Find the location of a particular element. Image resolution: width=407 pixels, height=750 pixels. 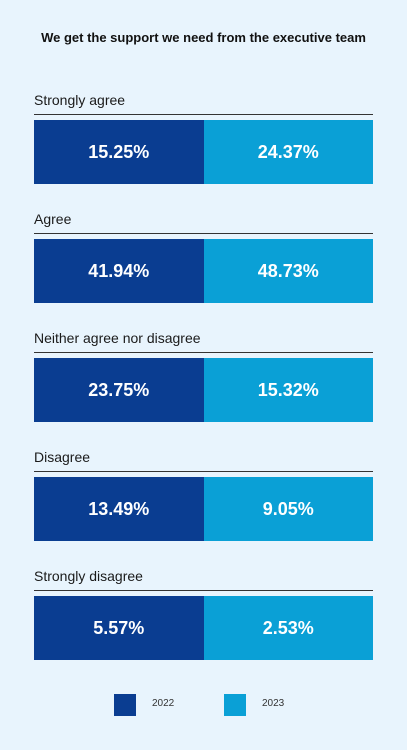

category-label: Disagree is located at coordinates (203, 459).